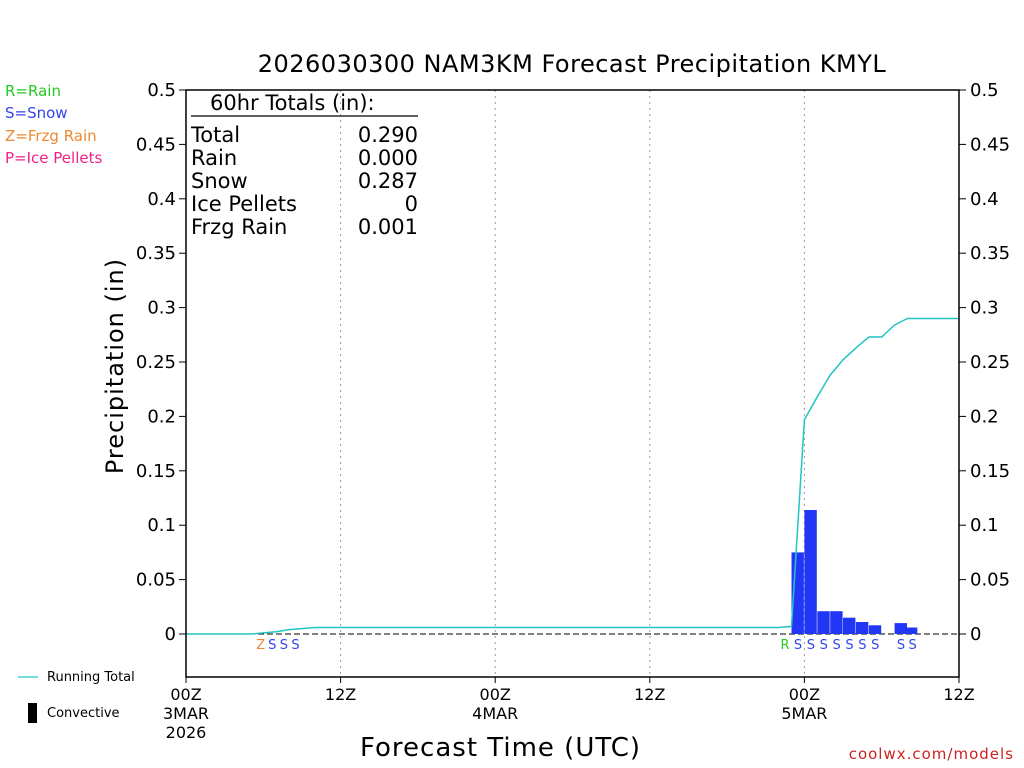 The height and width of the screenshot is (768, 1024). What do you see at coordinates (161, 416) in the screenshot?
I see `y-tick-label-left: 0.2` at bounding box center [161, 416].